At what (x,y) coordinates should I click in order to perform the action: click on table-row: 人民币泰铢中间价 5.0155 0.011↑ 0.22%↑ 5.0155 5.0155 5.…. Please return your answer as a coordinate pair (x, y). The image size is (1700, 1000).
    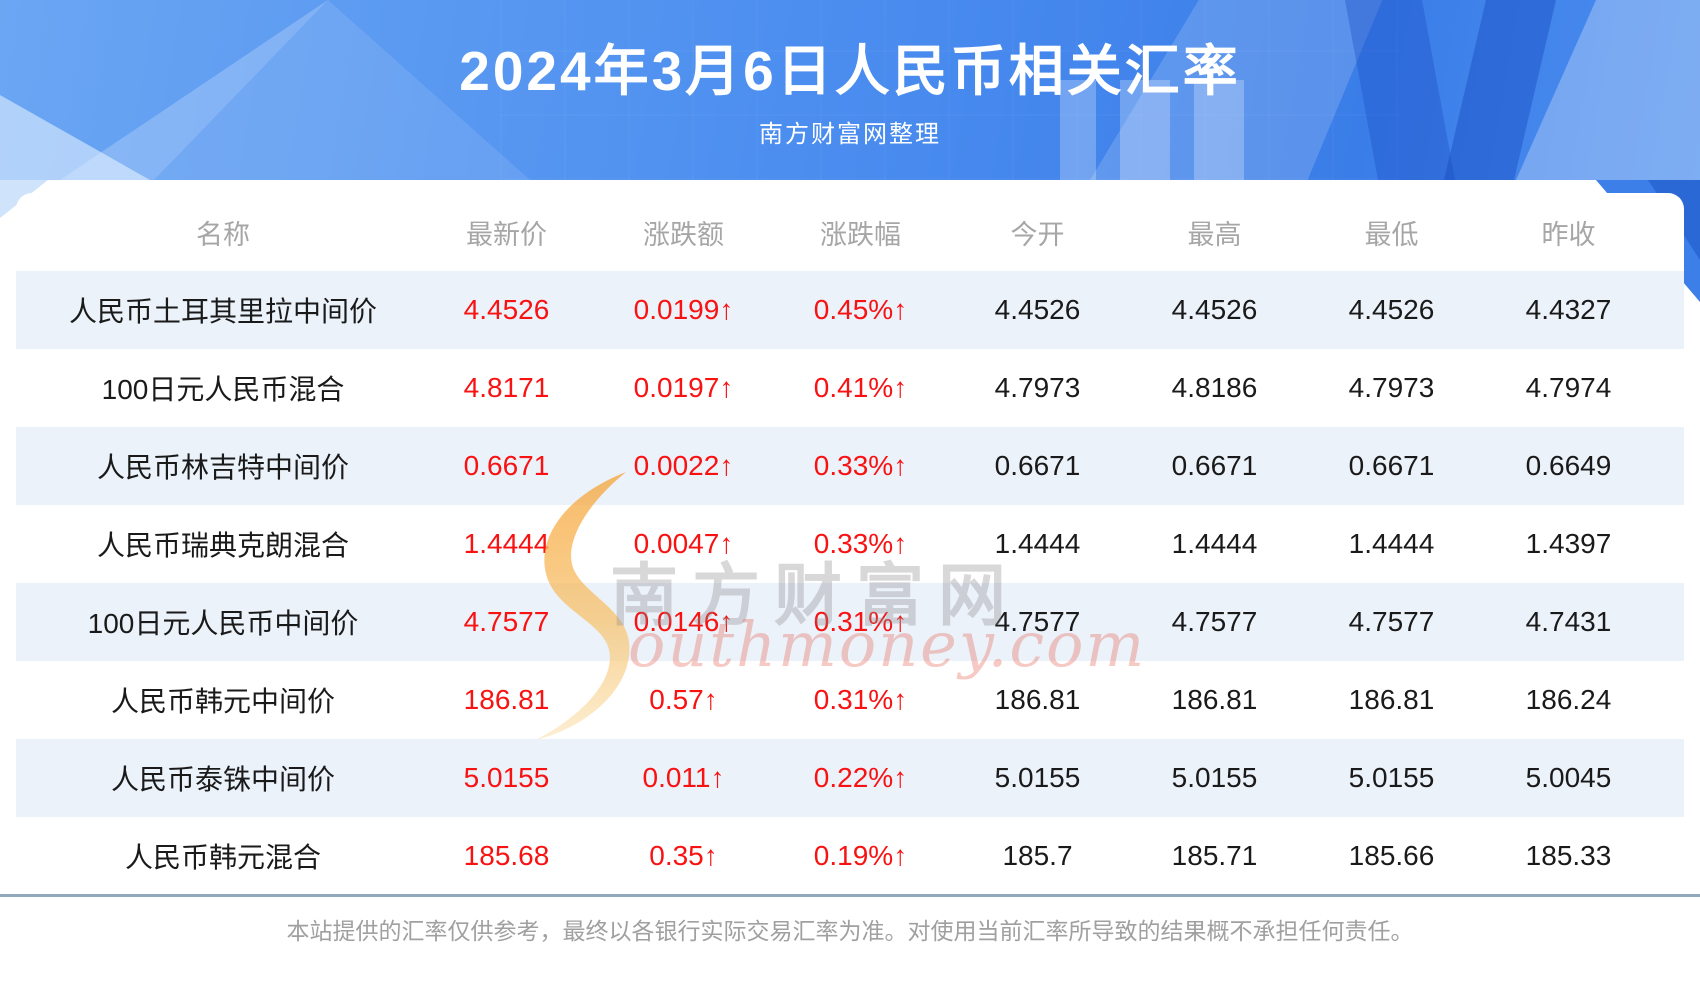
    Looking at the image, I should click on (850, 778).